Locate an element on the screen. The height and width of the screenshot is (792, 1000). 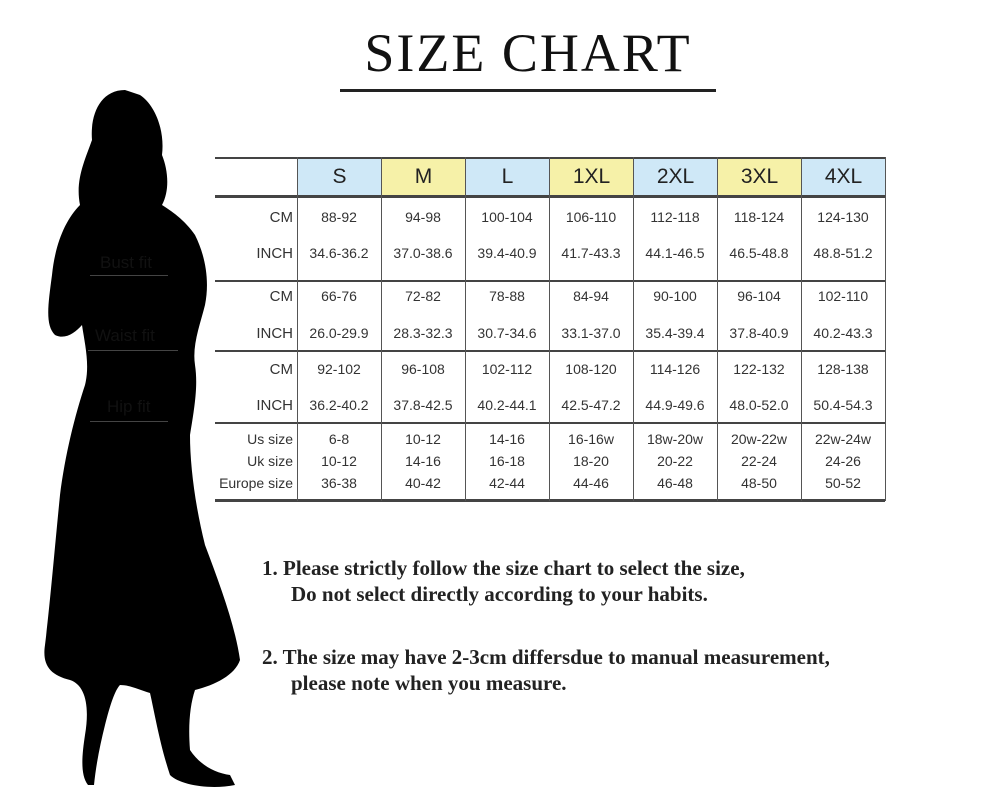
size-header-1xl: 1XL is located at coordinates (591, 177).